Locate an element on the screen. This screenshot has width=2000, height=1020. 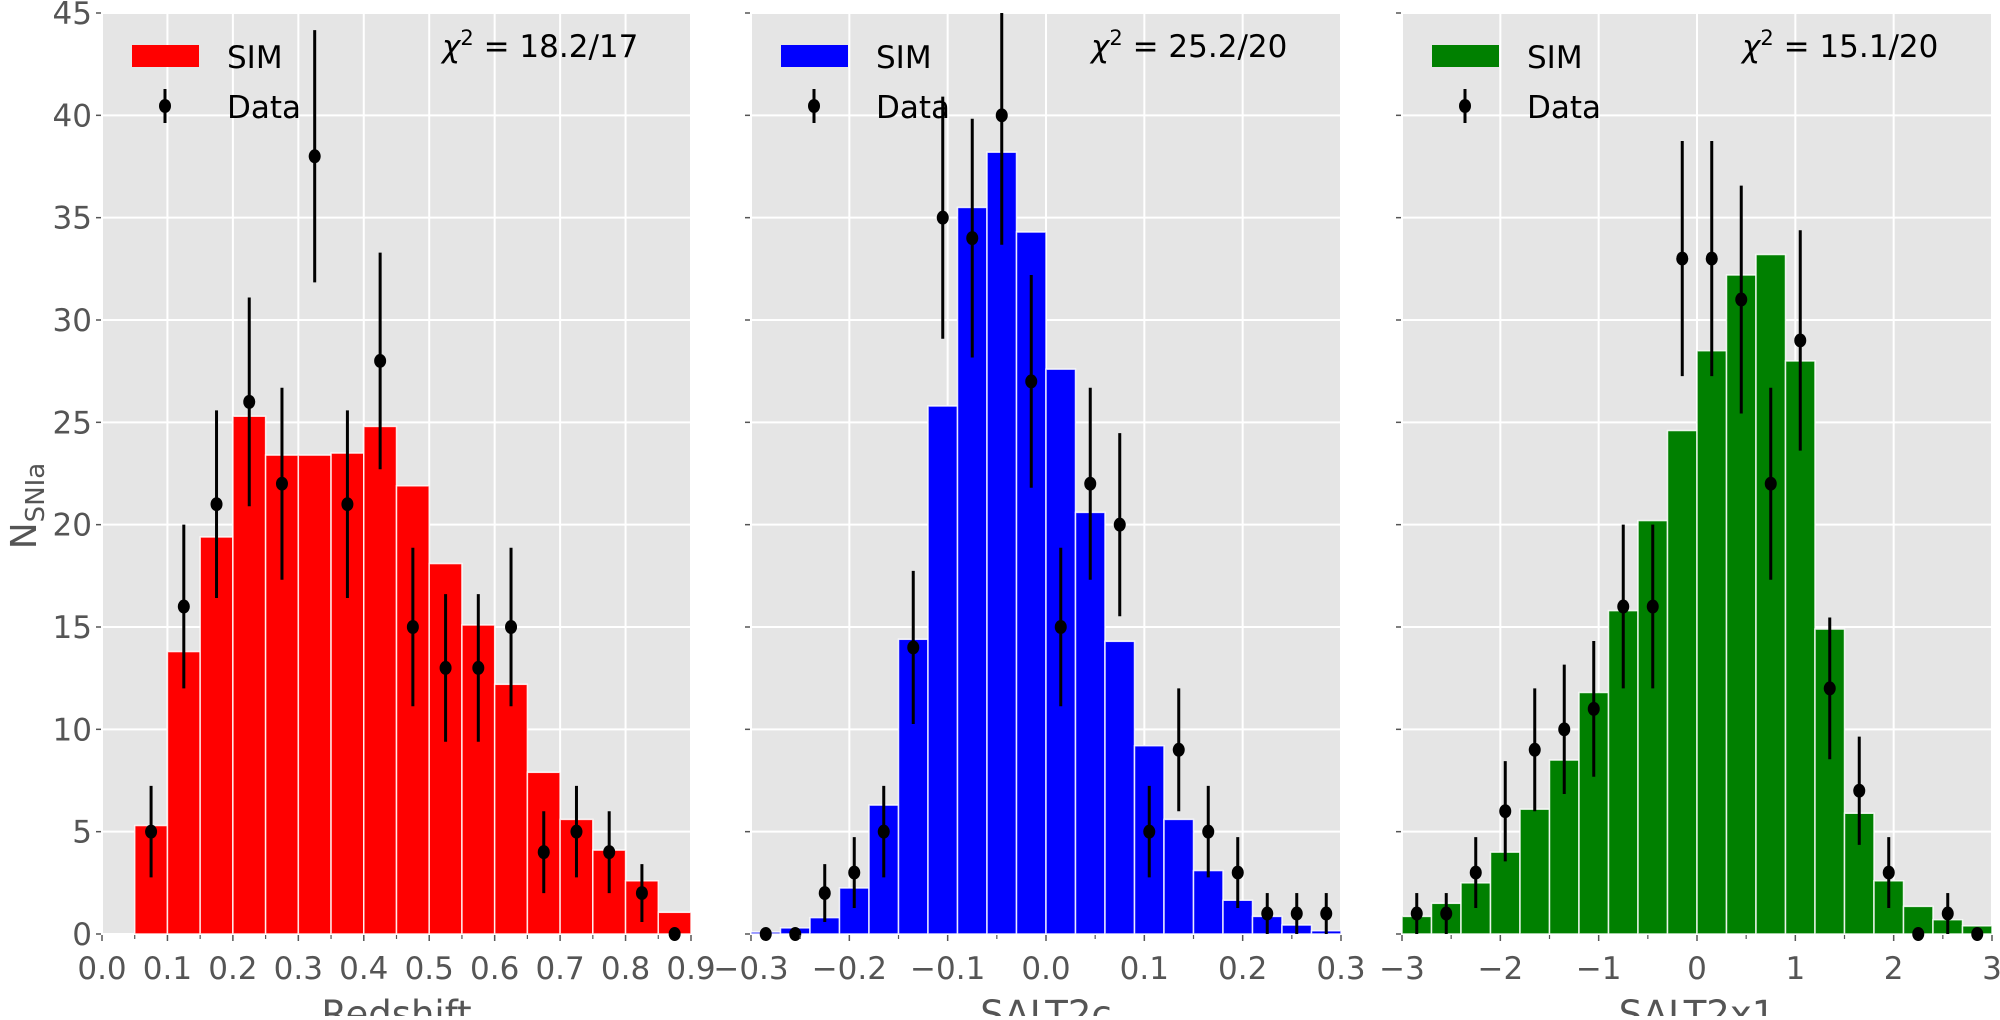
x-tick-label: −2 is located at coordinates (1500, 969).